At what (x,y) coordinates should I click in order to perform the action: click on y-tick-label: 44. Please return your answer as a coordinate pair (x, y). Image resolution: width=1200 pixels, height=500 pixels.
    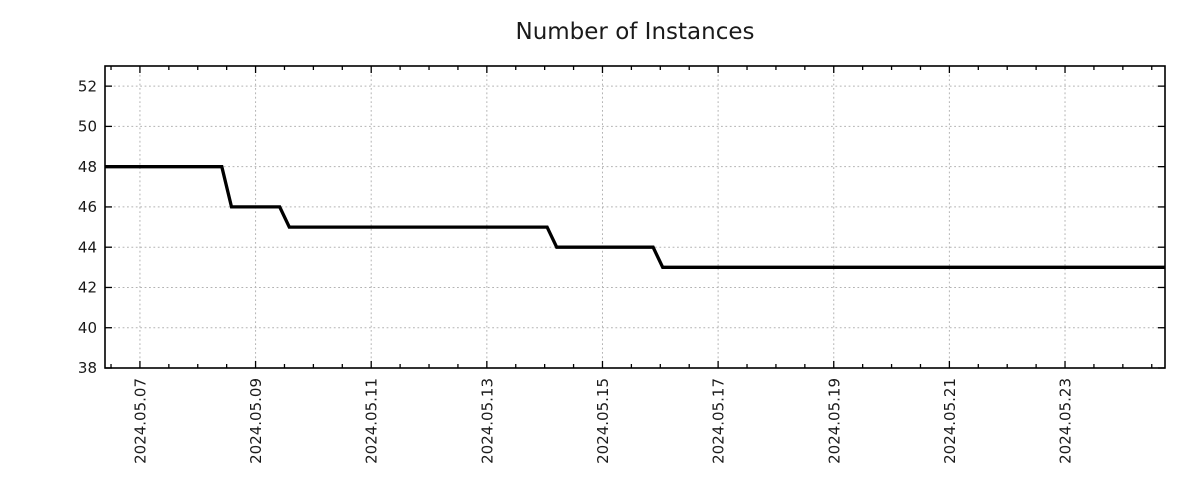
    Looking at the image, I should click on (87, 247).